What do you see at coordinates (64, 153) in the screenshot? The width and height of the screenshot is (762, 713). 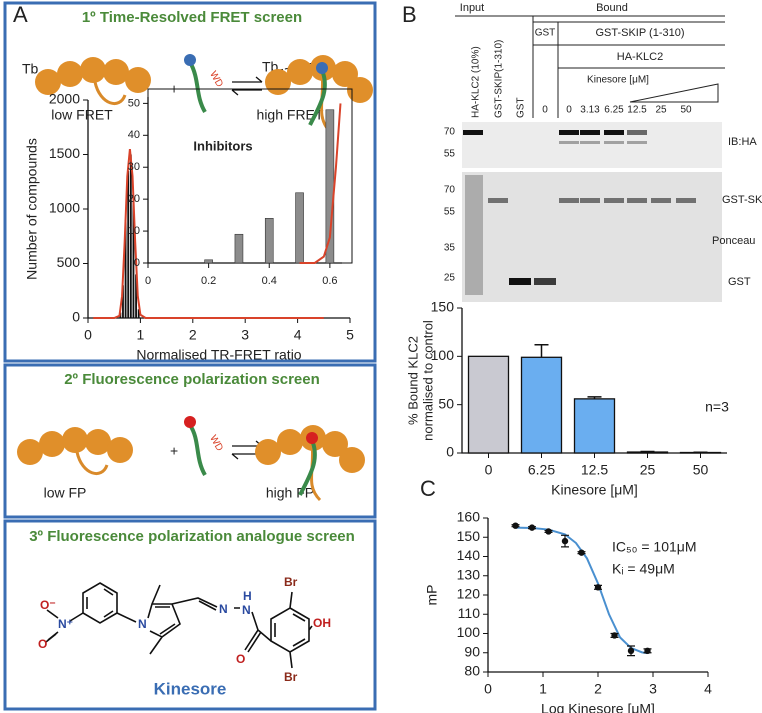 I see `y-tick-label: 1500` at bounding box center [64, 153].